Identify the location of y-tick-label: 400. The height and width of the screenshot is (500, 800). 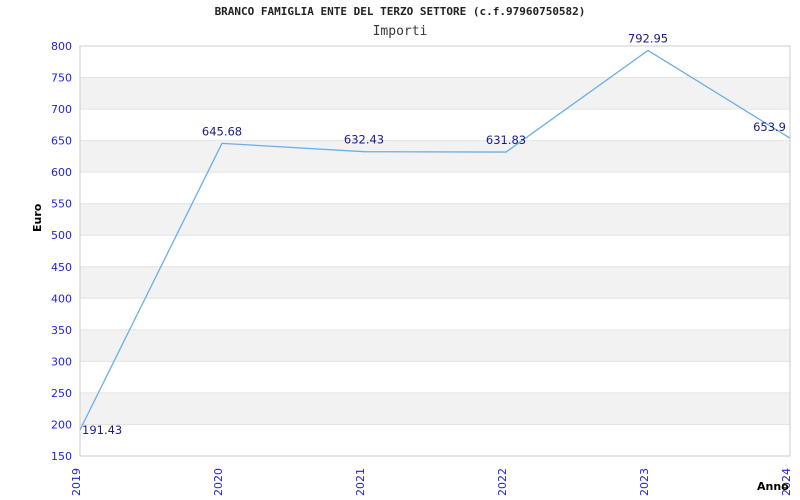
(61, 298).